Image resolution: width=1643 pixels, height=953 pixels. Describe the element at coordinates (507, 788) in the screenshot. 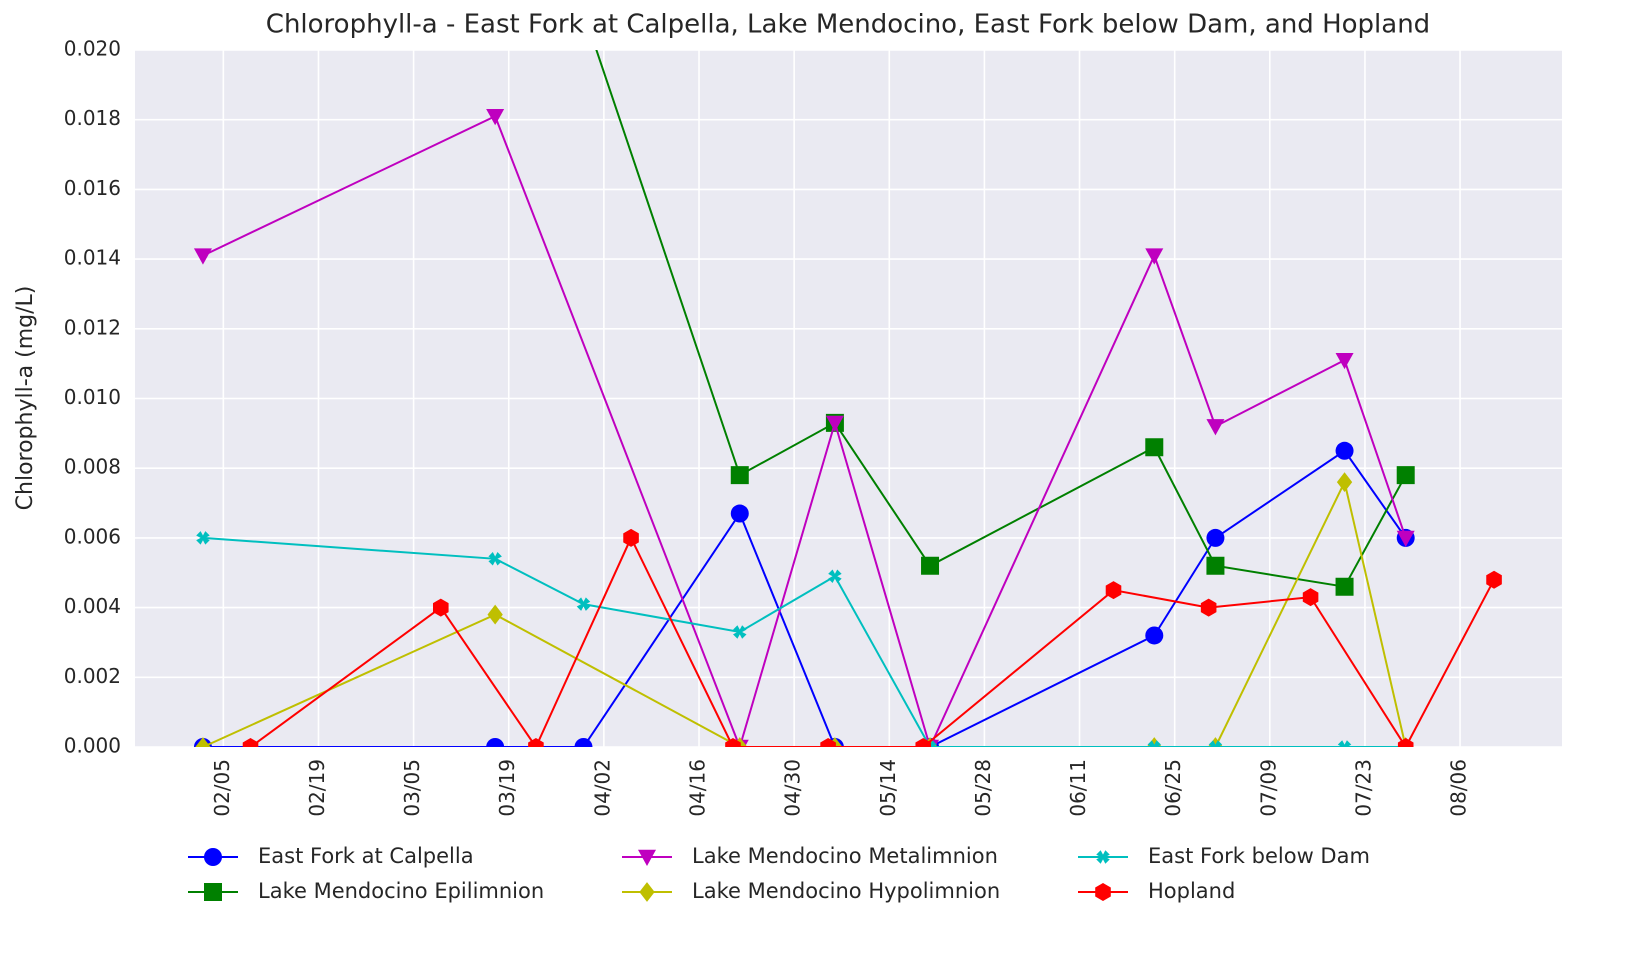

I see `x-tick-label: 03/19` at that location.